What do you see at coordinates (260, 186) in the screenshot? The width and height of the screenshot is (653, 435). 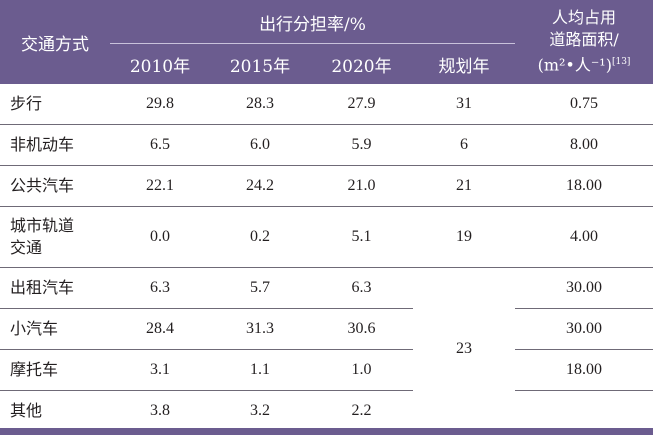 I see `cell-2015: 24.2` at bounding box center [260, 186].